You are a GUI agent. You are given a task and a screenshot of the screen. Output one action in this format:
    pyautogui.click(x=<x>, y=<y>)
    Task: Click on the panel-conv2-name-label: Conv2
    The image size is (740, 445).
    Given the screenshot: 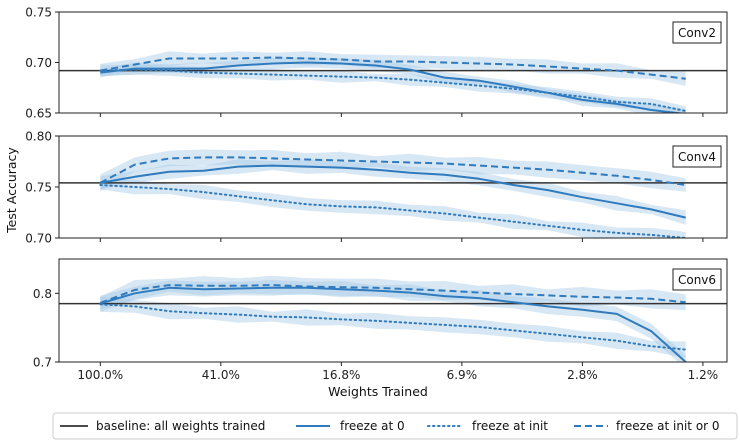 What is the action you would take?
    pyautogui.click(x=697, y=33)
    